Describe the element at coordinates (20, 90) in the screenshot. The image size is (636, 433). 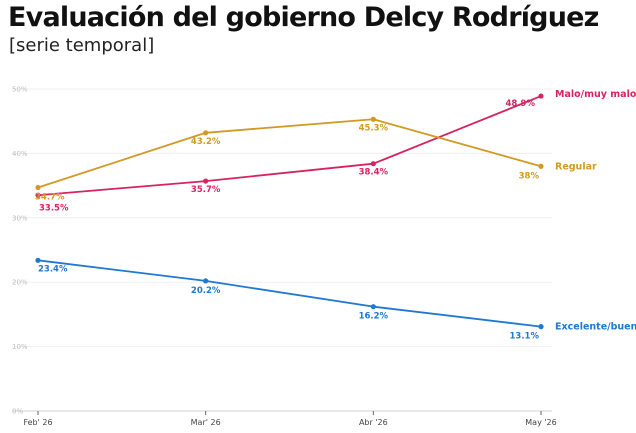
I see `y-tick-label: 50%` at that location.